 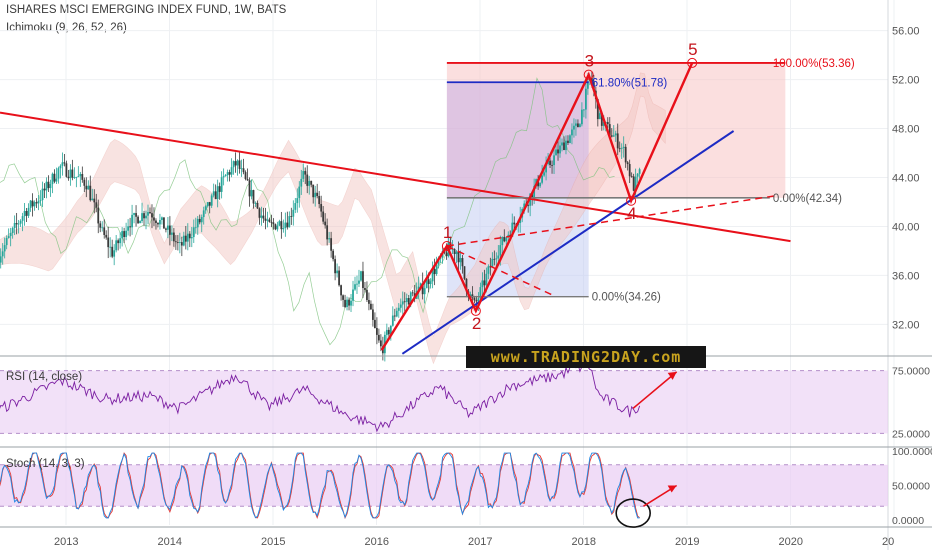 What do you see at coordinates (584, 542) in the screenshot?
I see `time-tick-label: 2018` at bounding box center [584, 542].